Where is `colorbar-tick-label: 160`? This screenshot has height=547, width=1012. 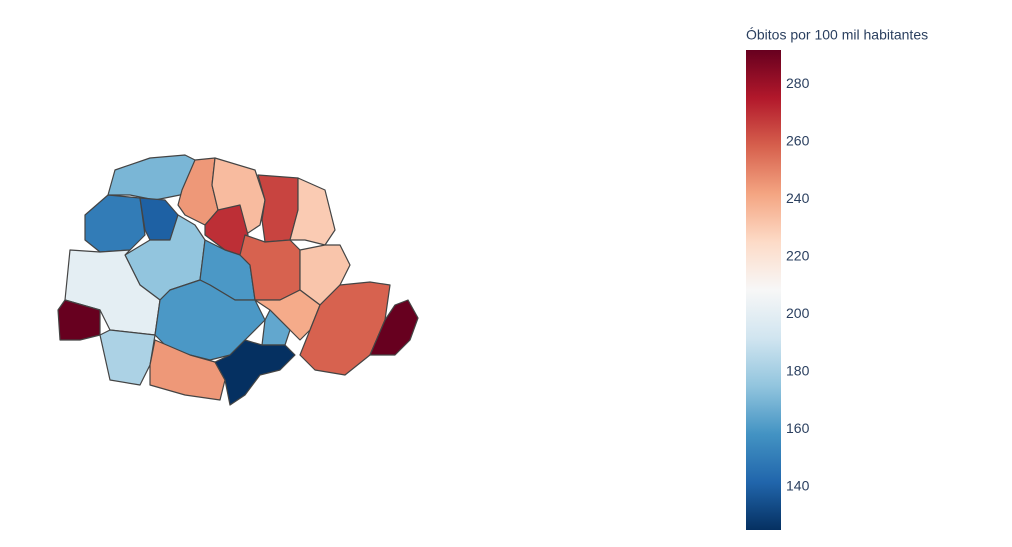
colorbar-tick-label: 160 is located at coordinates (798, 428).